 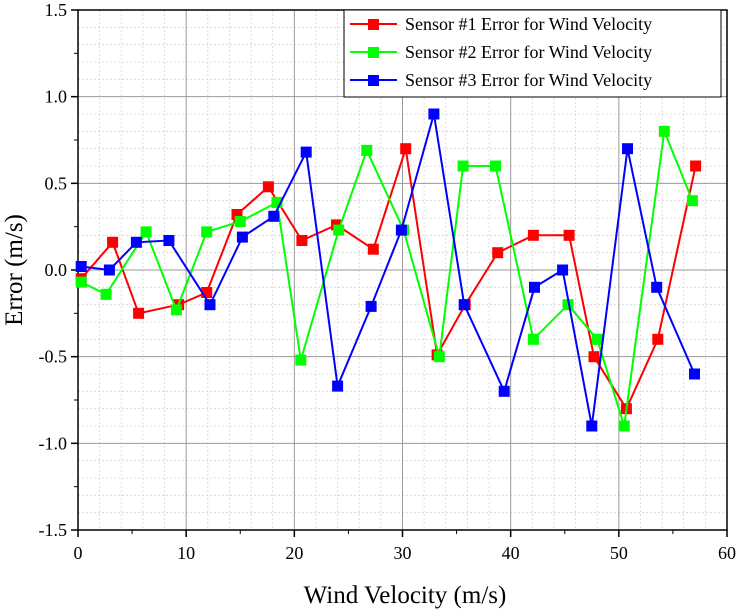 What do you see at coordinates (405, 595) in the screenshot?
I see `x-axis-title: Wind Velocity (m/s)` at bounding box center [405, 595].